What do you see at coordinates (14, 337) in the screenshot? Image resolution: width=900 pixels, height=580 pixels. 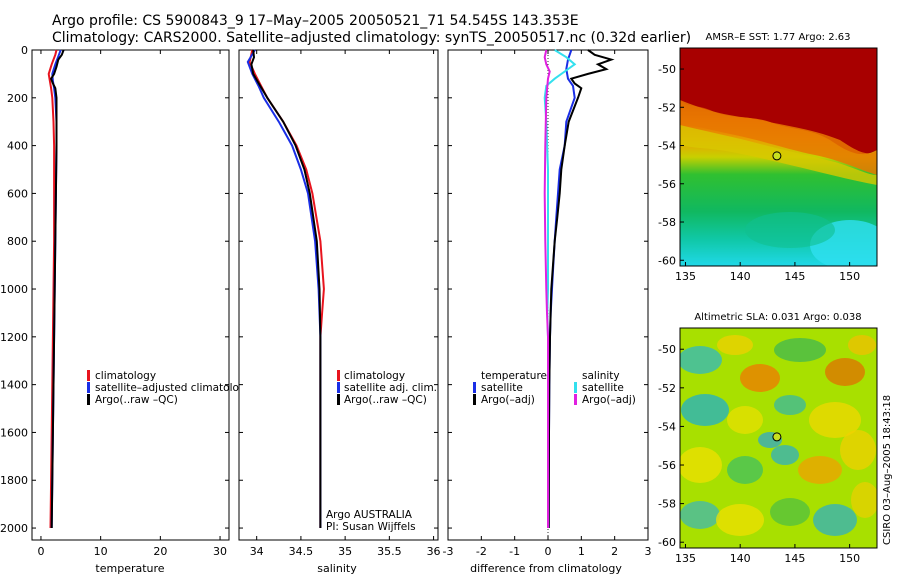 I see `y-tick-label: 1200` at bounding box center [14, 337].